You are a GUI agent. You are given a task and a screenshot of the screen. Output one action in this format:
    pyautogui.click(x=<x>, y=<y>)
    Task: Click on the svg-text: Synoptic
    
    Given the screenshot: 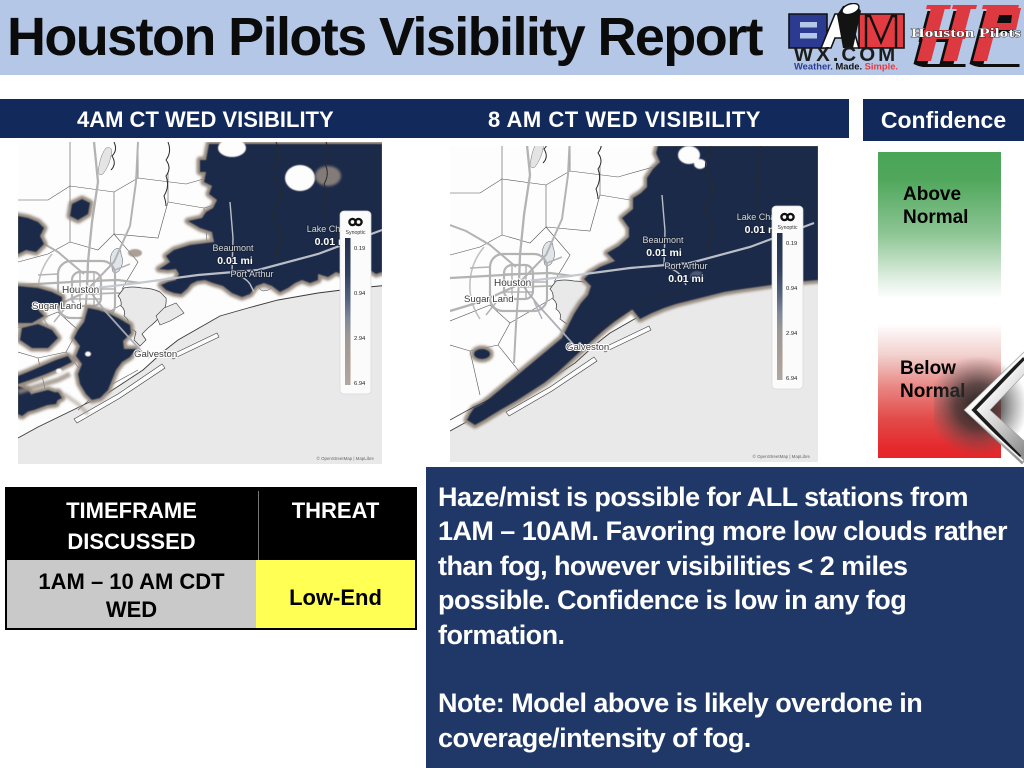 What is the action you would take?
    pyautogui.click(x=356, y=233)
    